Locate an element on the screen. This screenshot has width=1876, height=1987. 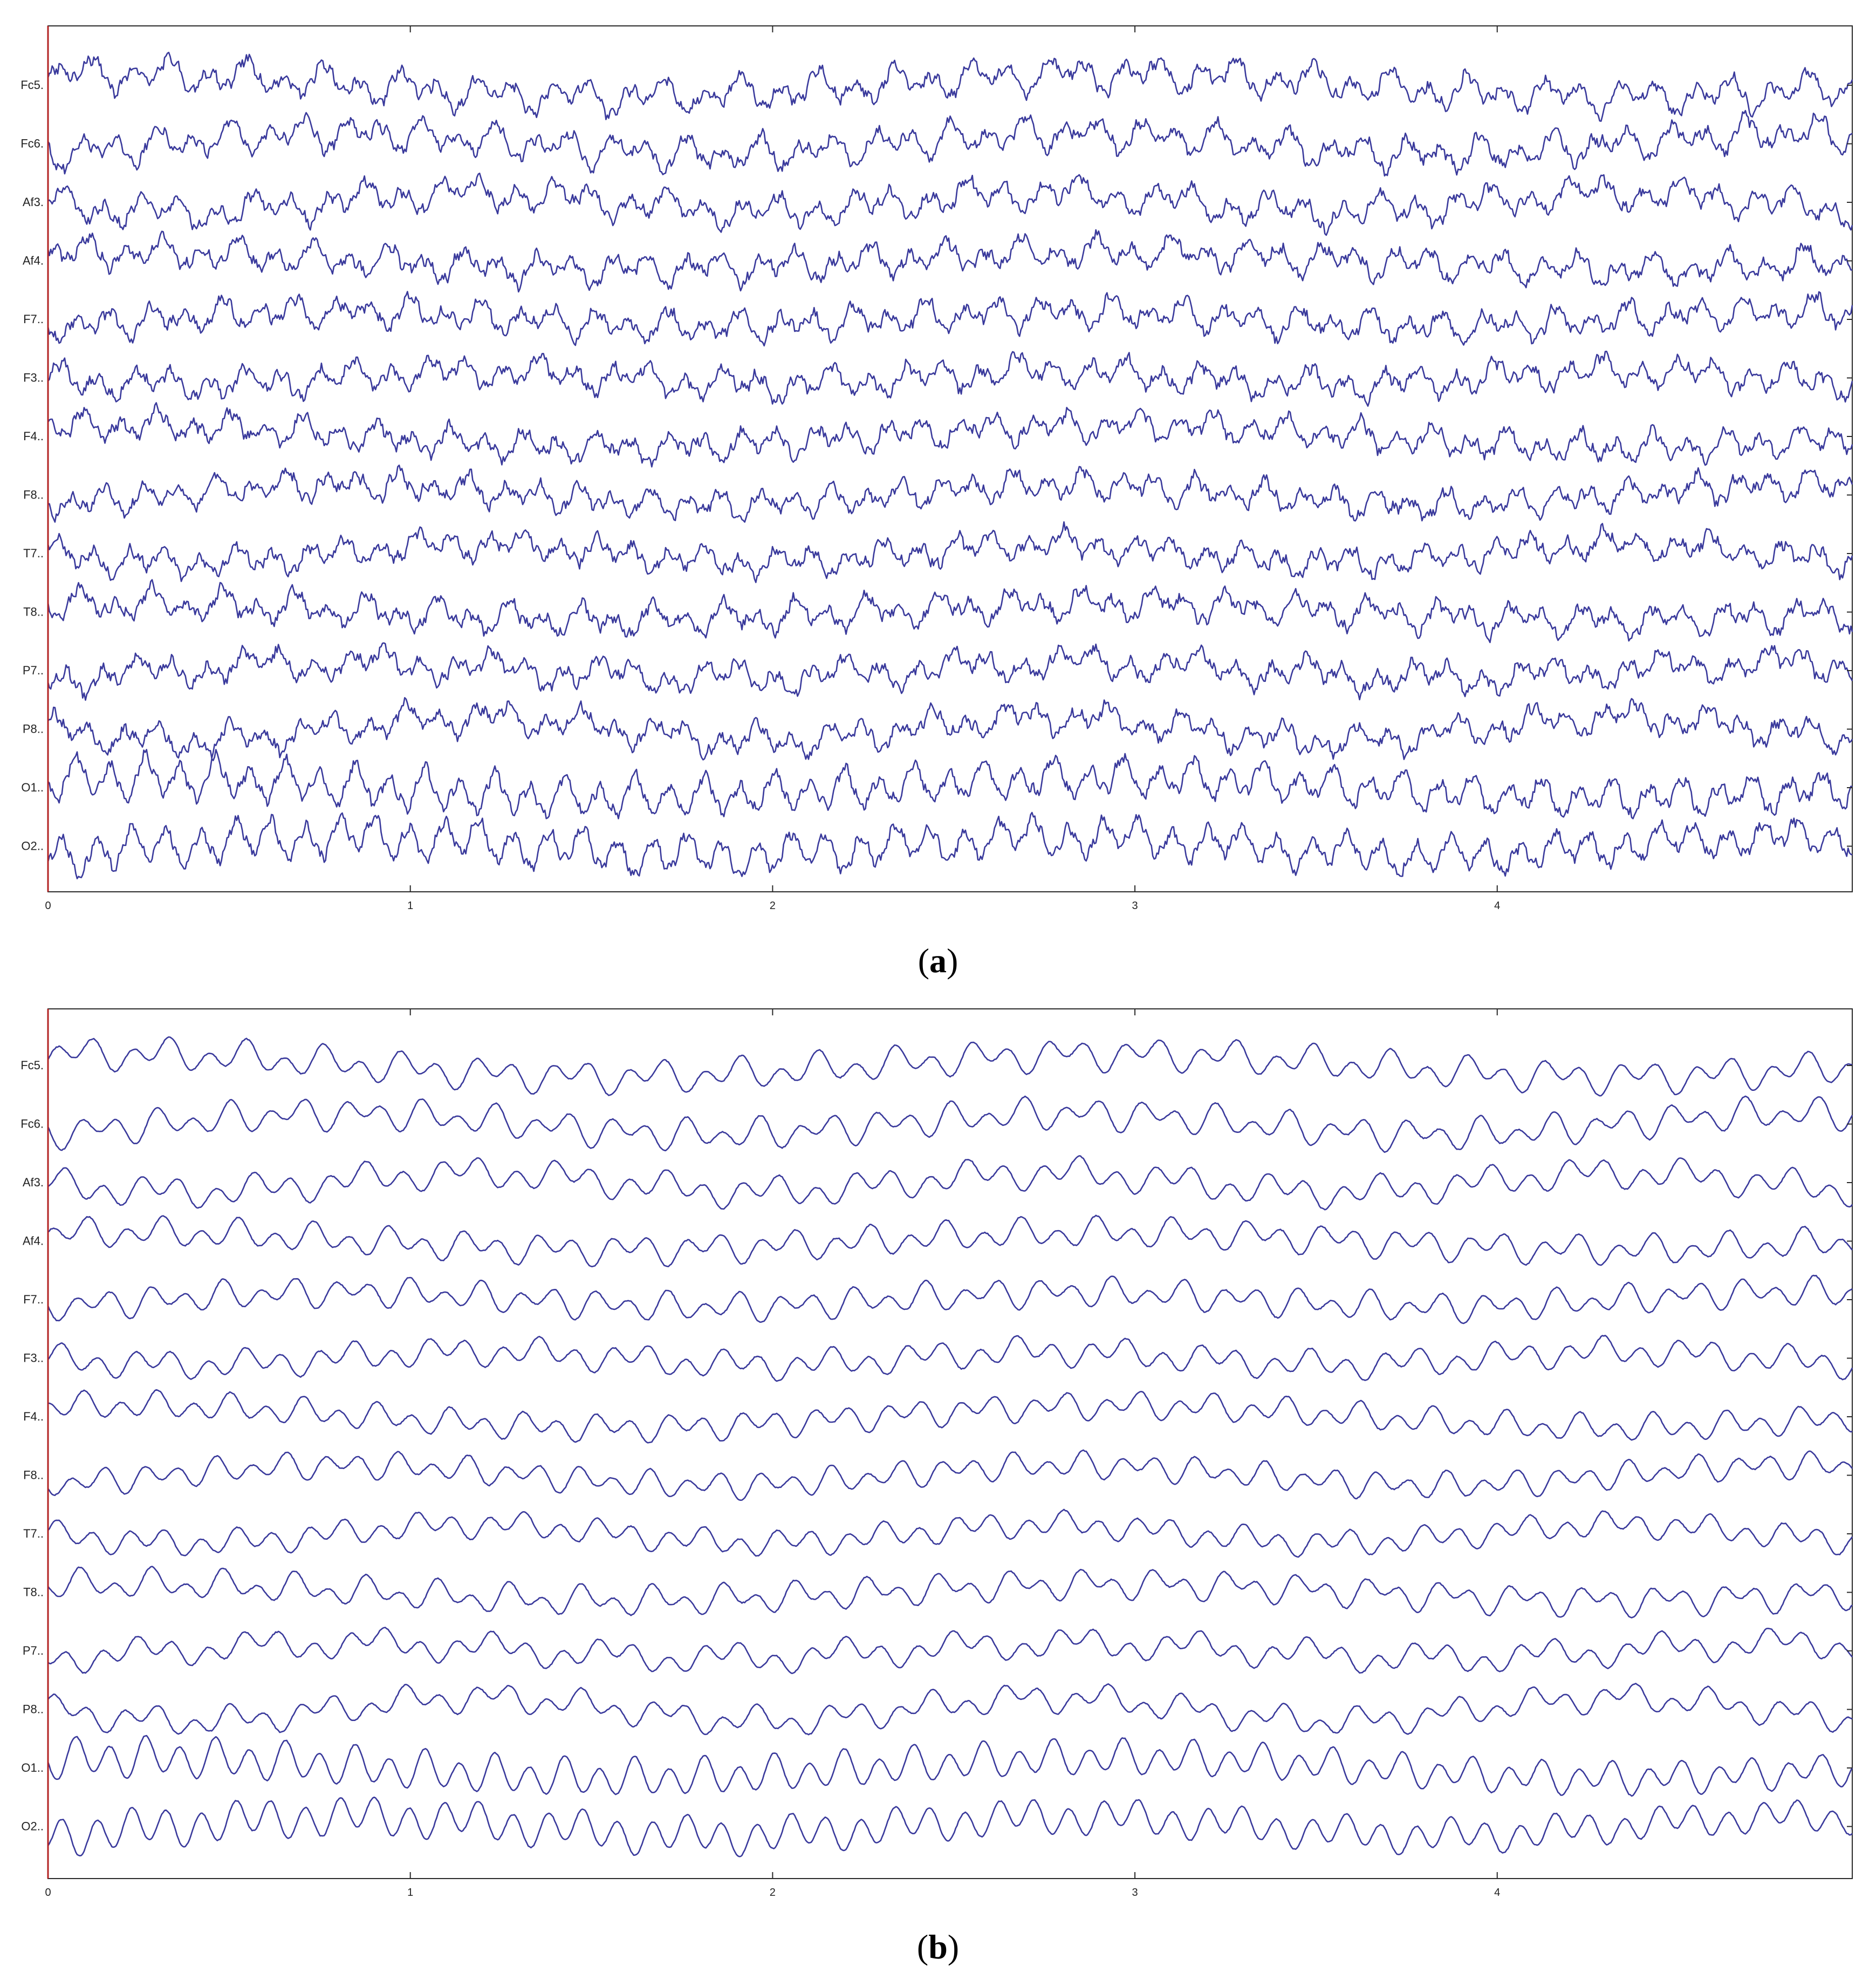
panel-b-x-tick-label: 1 is located at coordinates (410, 1893).